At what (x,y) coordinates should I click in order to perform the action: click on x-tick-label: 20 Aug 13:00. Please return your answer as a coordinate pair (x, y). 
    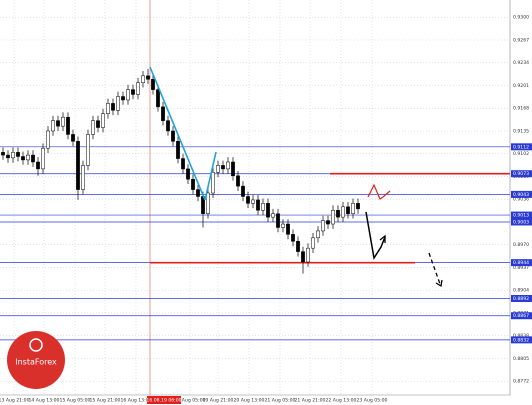
    Looking at the image, I should click on (249, 401).